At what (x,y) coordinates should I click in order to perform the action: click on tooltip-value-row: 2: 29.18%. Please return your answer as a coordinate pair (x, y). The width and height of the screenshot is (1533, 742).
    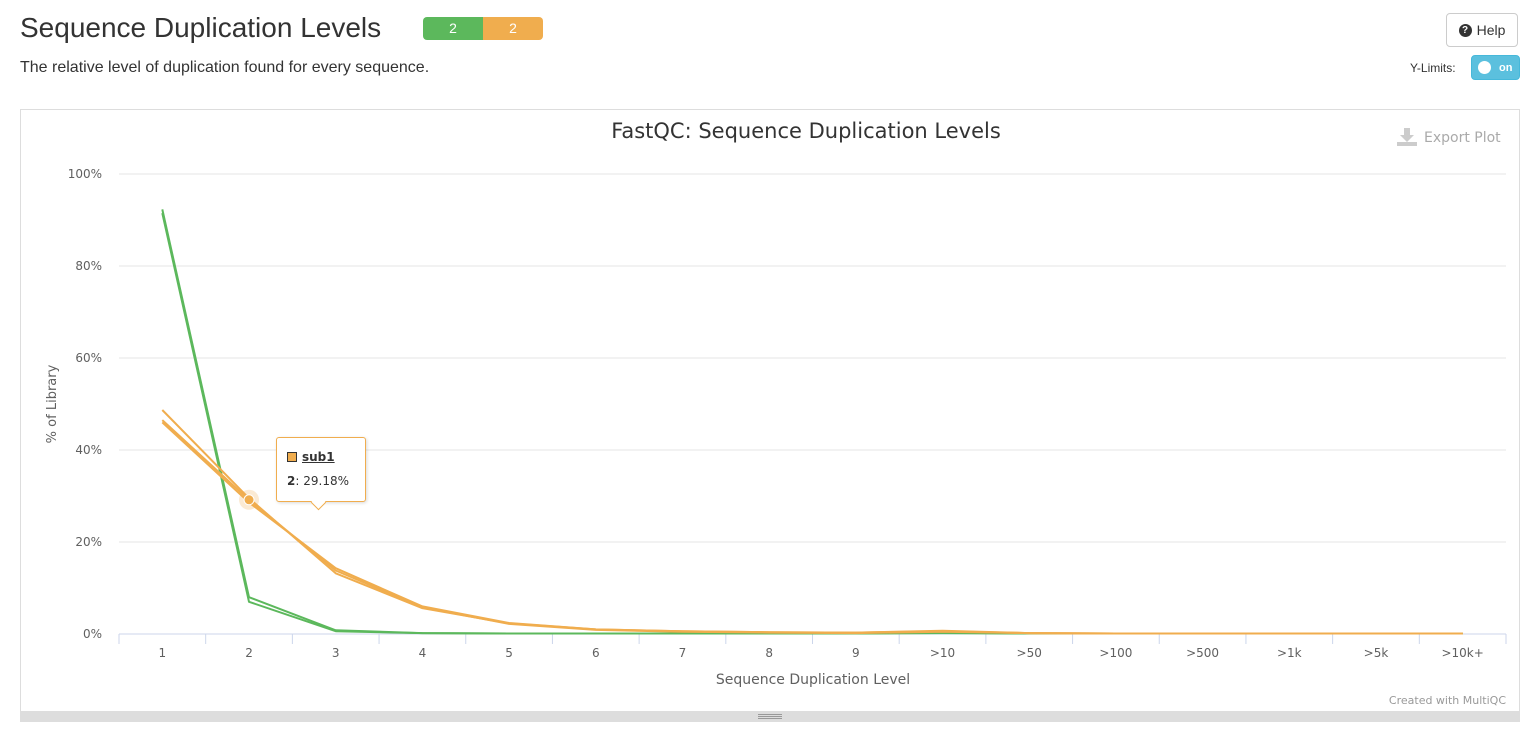
    Looking at the image, I should click on (318, 481).